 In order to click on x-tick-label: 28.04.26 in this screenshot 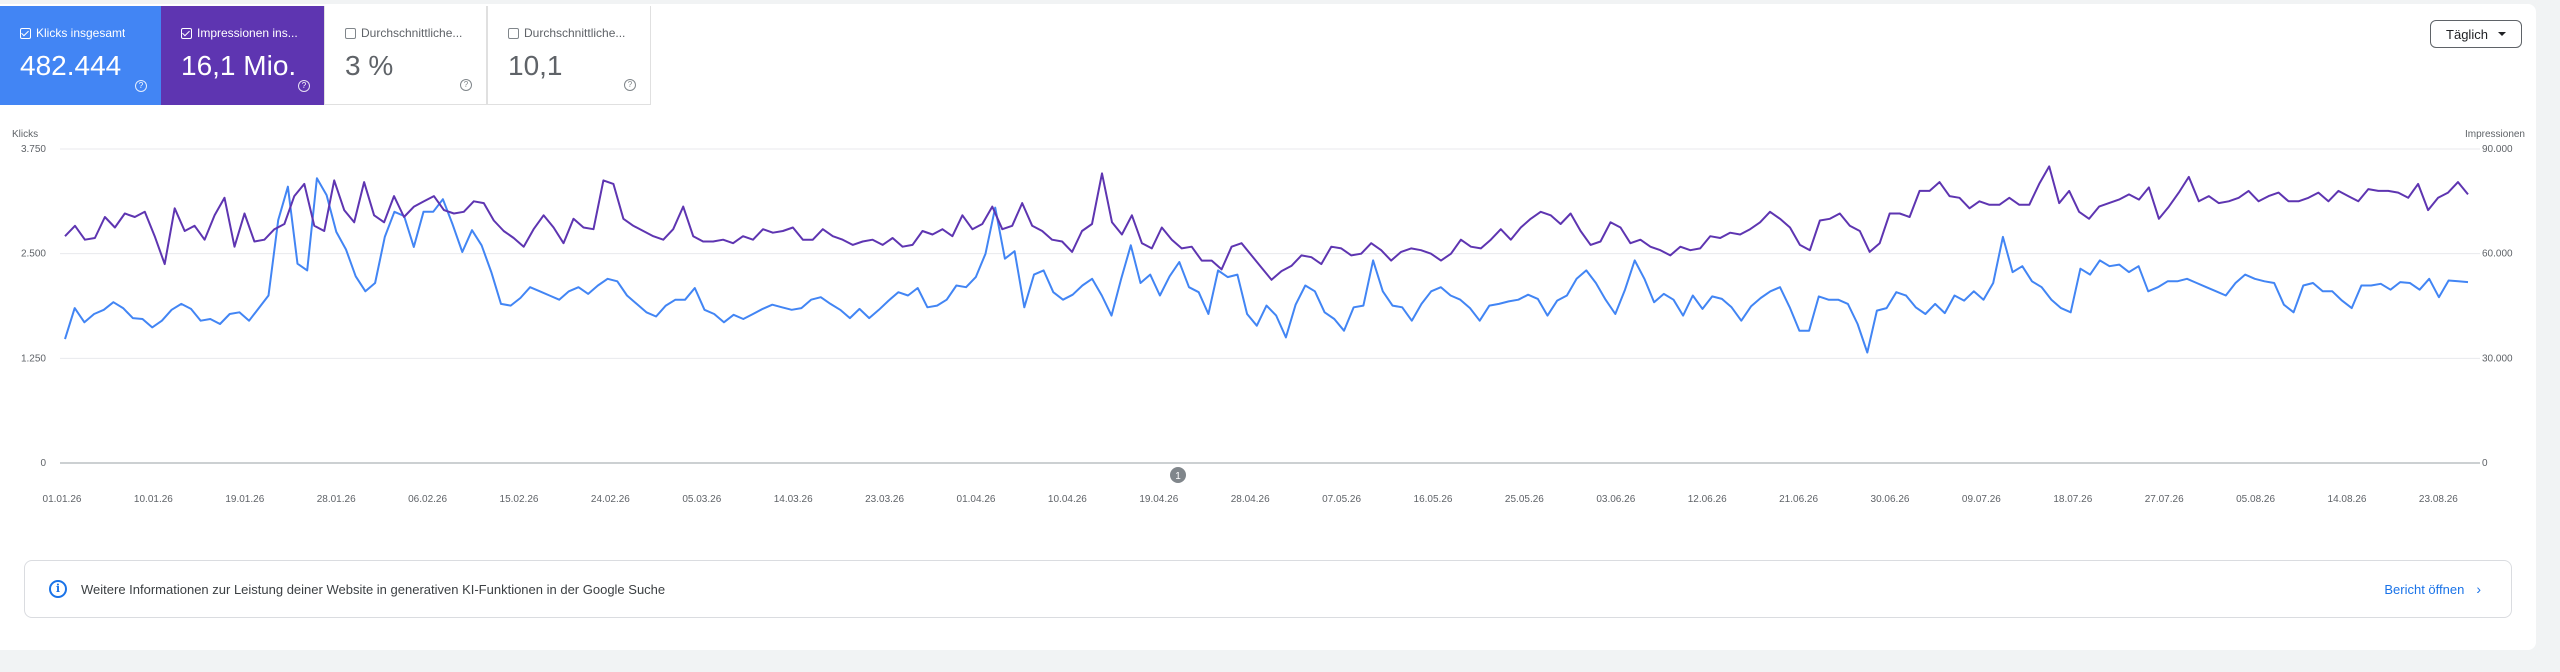, I will do `click(1250, 499)`.